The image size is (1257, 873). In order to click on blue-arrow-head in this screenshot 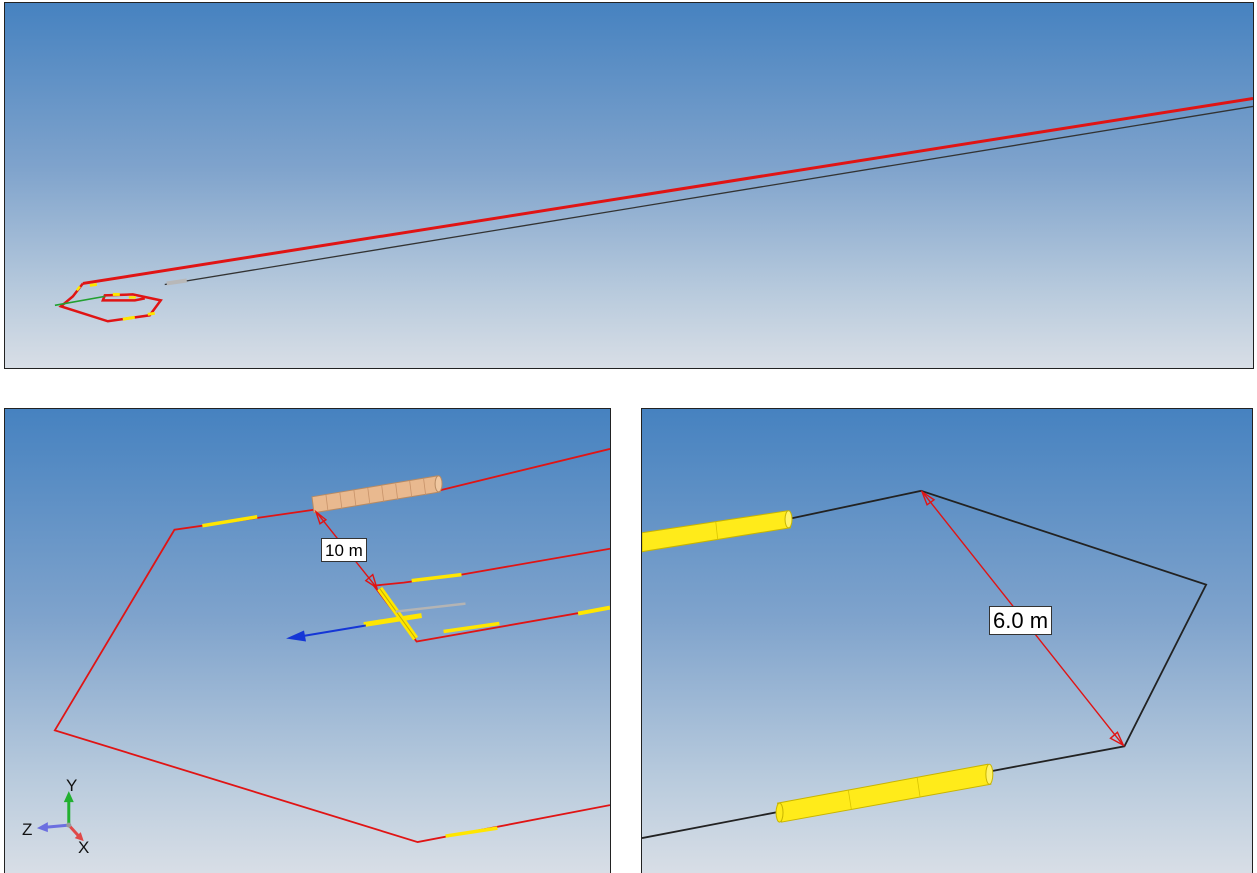, I will do `click(296, 636)`.